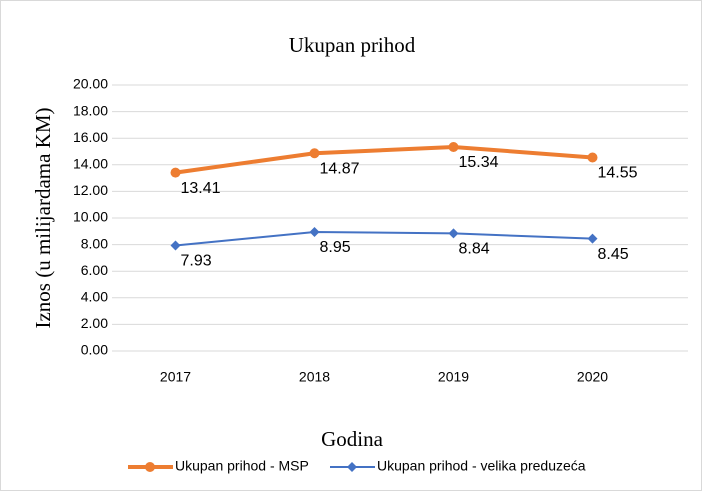 The height and width of the screenshot is (492, 703). I want to click on legend-label: Ukupan prihod - MSP, so click(242, 466).